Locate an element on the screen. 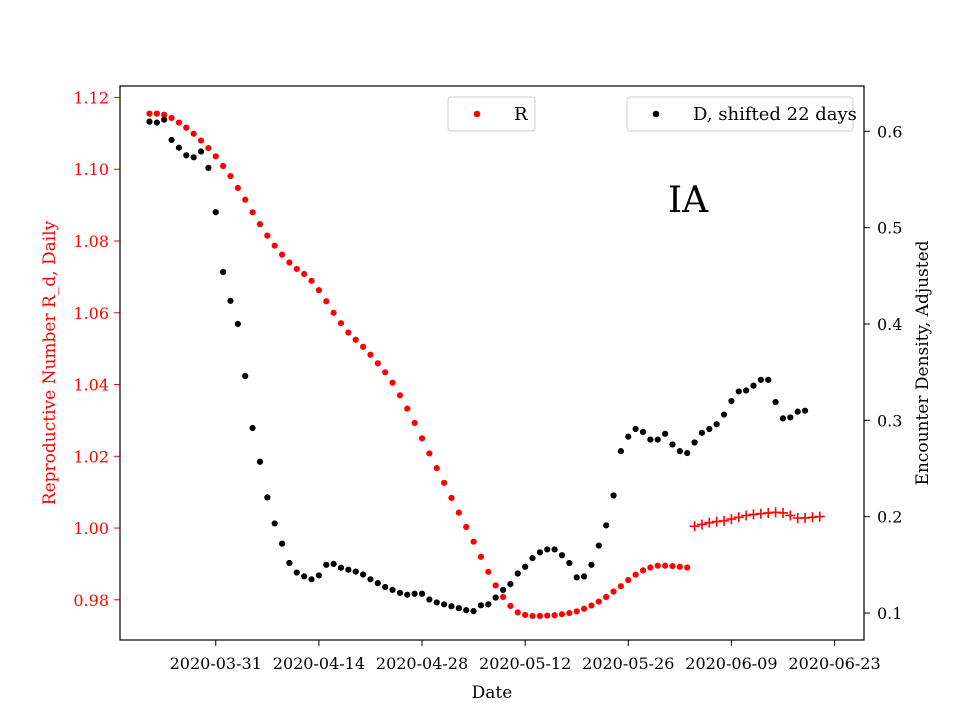 This screenshot has width=960, height=720. y-right-tick-label: 0.1 is located at coordinates (889, 613).